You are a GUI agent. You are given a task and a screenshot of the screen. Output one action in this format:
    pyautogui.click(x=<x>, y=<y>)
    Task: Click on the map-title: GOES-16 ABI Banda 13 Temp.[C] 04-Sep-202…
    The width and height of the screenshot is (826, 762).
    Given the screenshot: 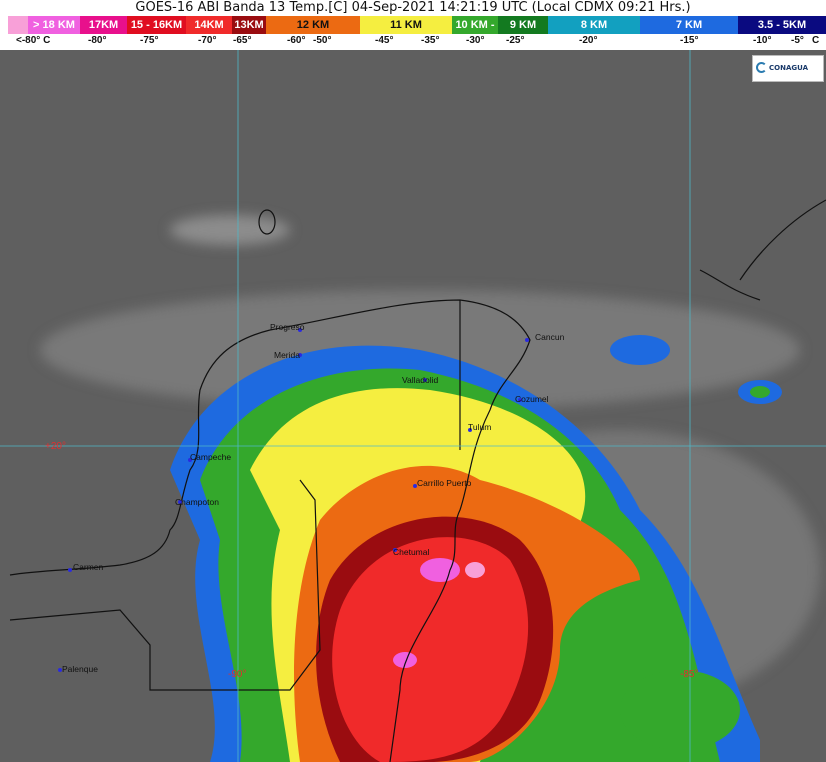 What is the action you would take?
    pyautogui.click(x=413, y=7)
    